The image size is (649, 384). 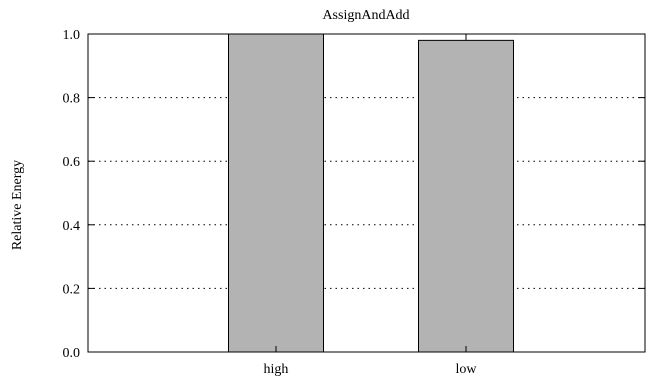 I want to click on y-axis-label: Relative Energy, so click(x=17, y=205).